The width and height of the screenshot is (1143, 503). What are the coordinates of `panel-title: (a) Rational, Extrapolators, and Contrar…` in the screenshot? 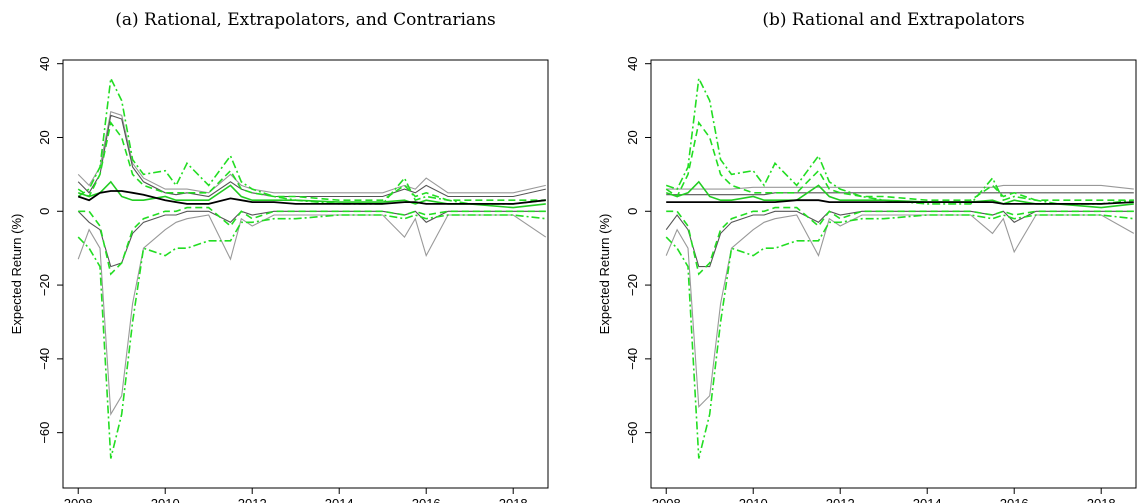 It's located at (305, 20).